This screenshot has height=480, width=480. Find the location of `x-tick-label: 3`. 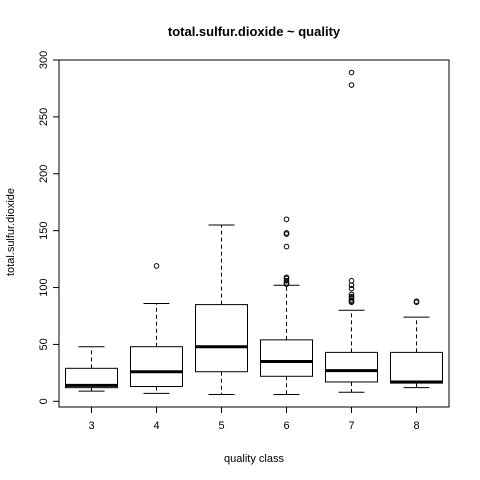

x-tick-label: 3 is located at coordinates (91, 426).